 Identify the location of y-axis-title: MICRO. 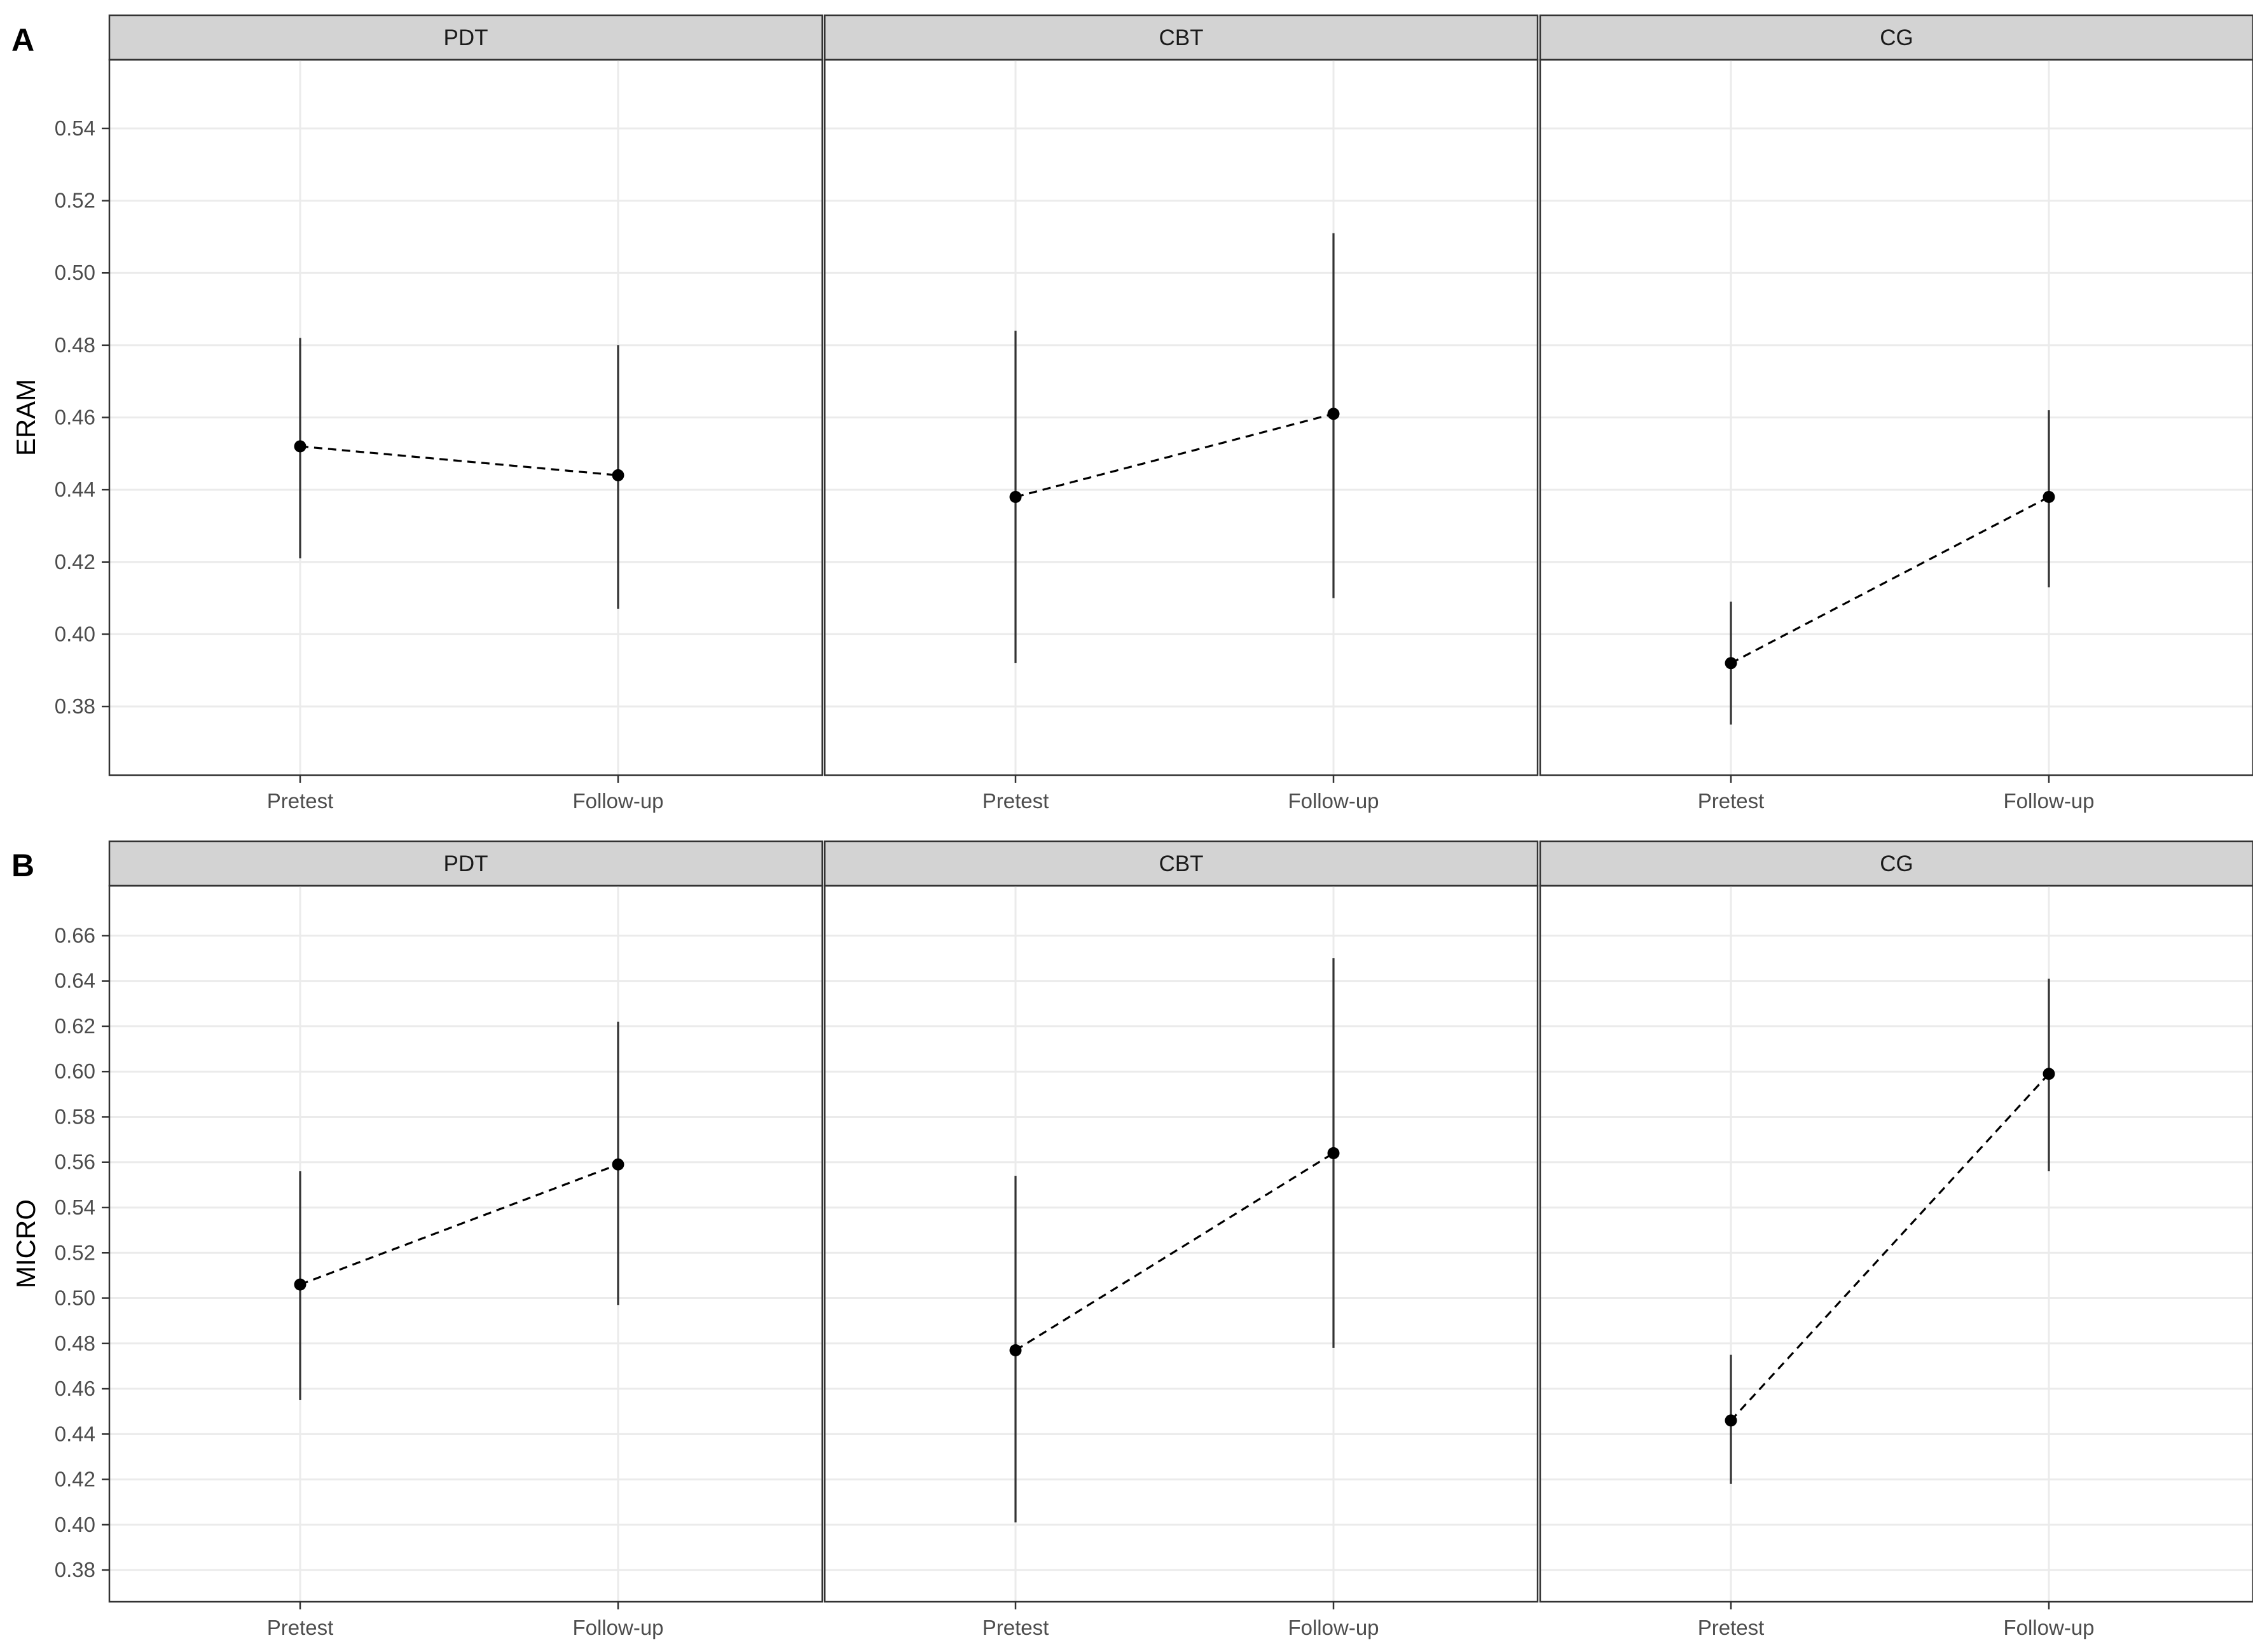
(26, 1243).